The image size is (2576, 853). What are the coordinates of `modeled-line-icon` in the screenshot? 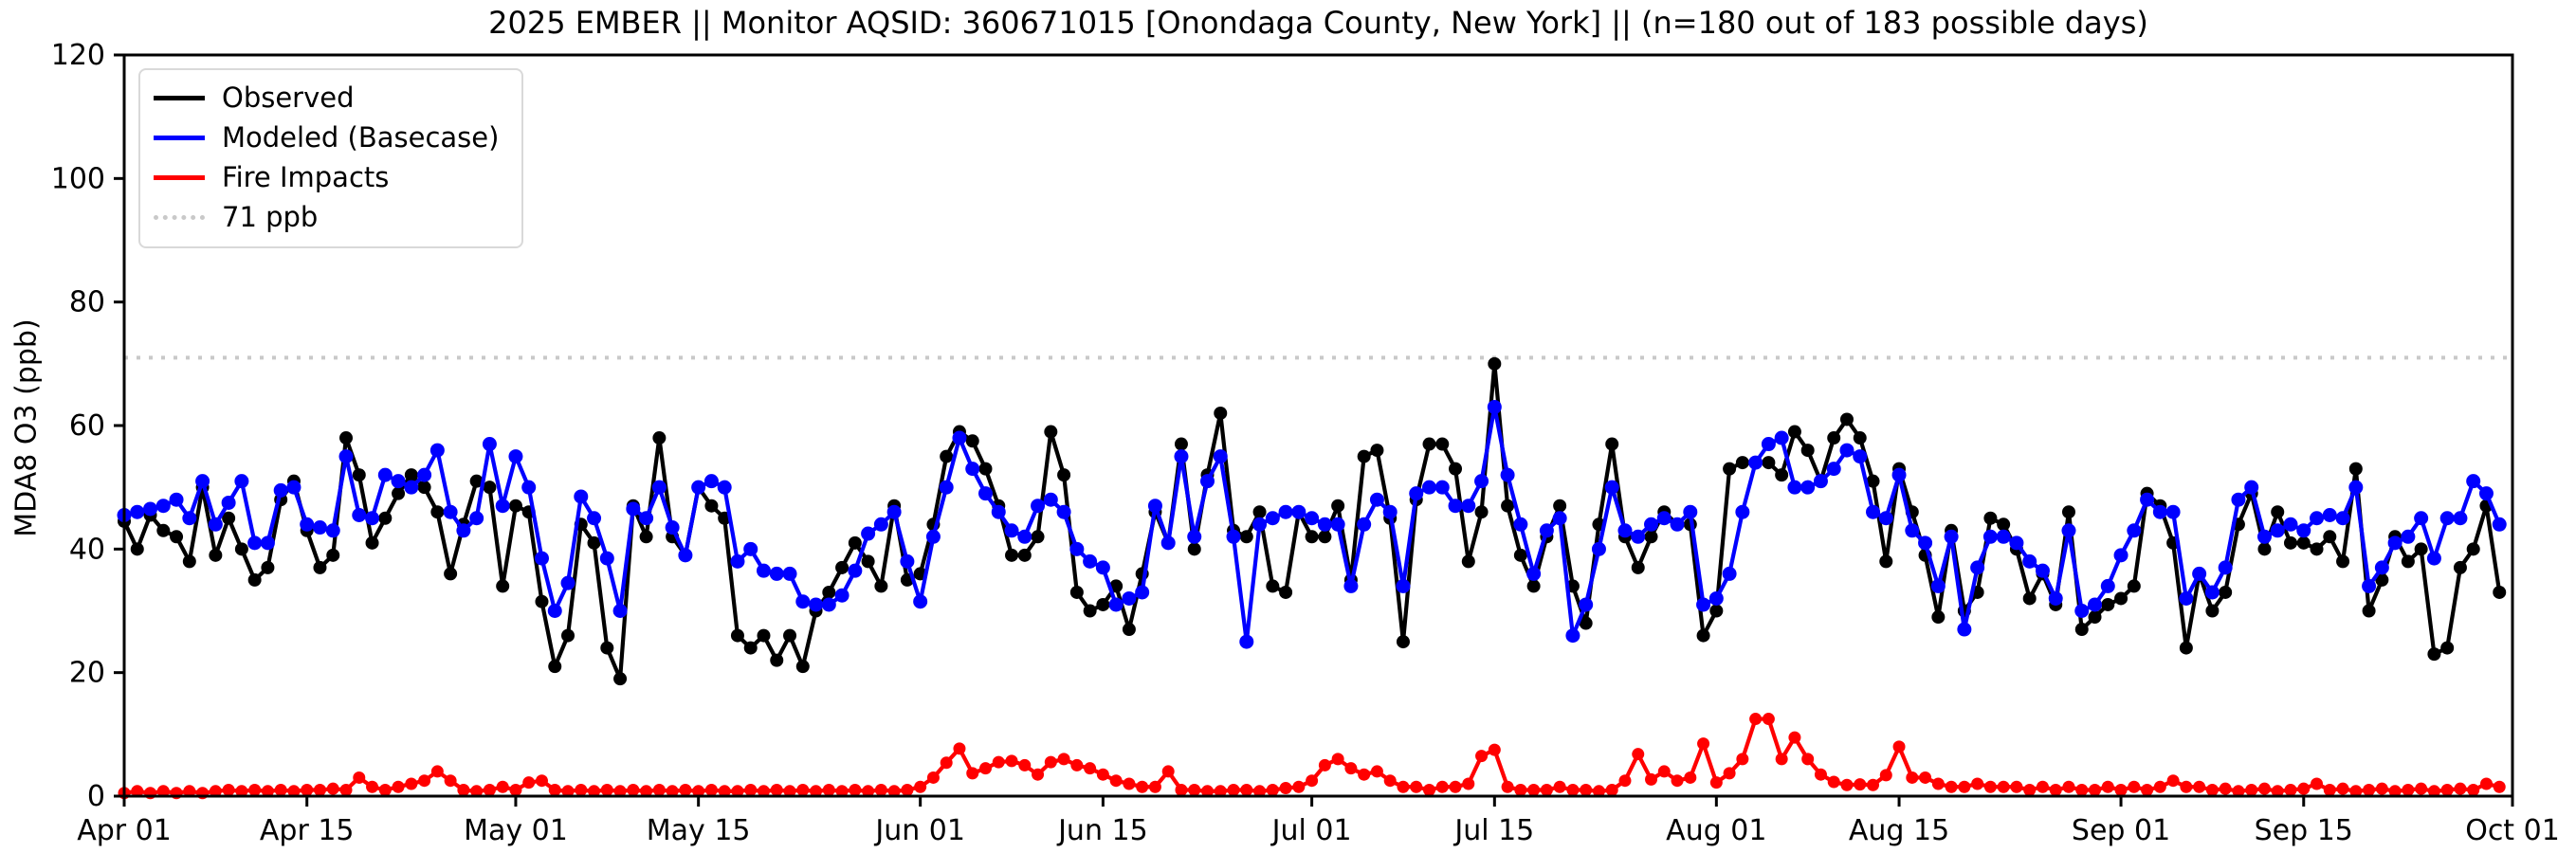 It's located at (179, 137).